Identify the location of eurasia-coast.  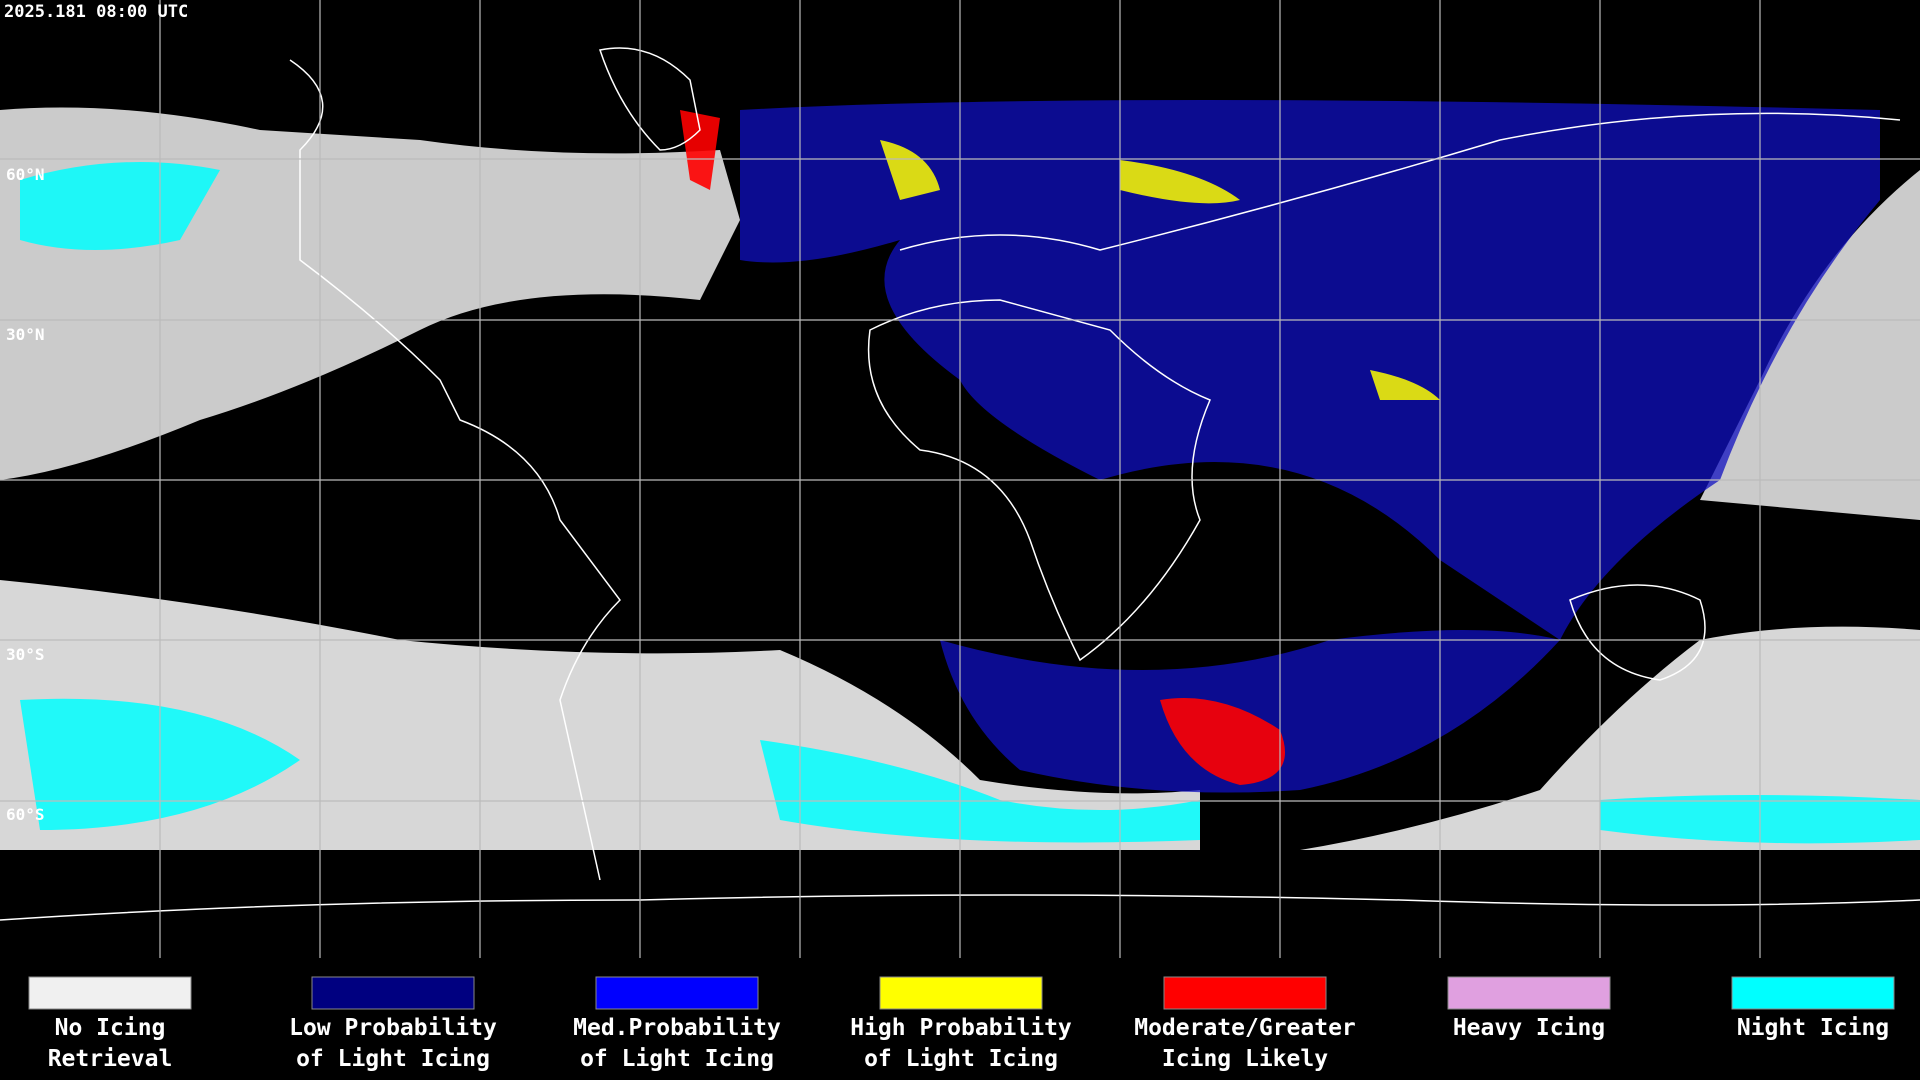
(1400, 181).